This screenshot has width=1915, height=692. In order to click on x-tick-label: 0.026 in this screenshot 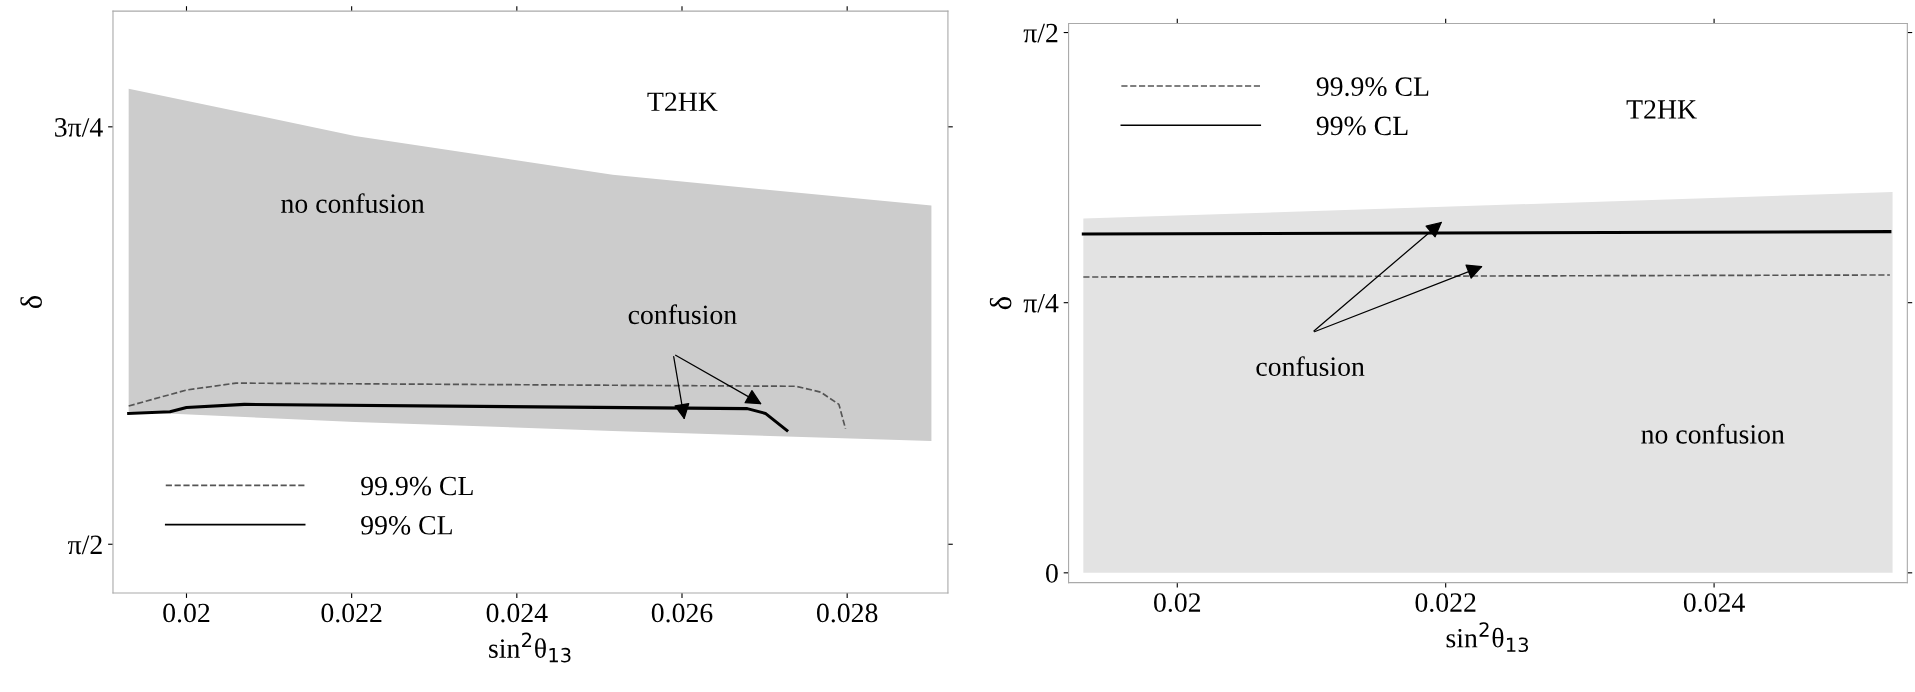, I will do `click(682, 613)`.